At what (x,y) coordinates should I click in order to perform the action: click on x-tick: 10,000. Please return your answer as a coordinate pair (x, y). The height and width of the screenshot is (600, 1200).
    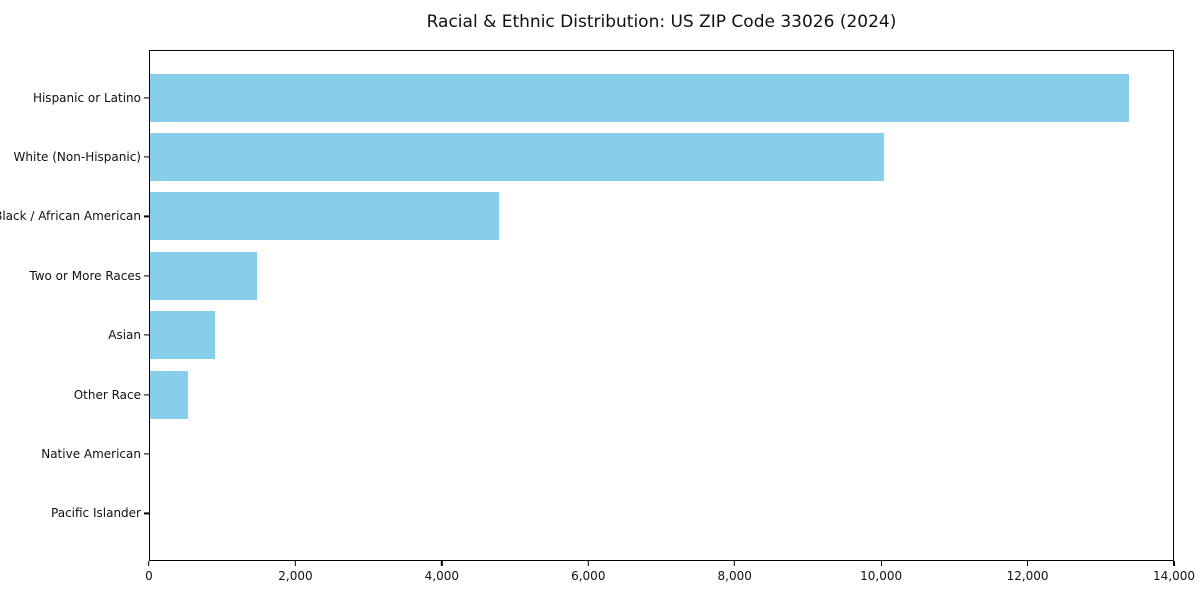
    Looking at the image, I should click on (881, 572).